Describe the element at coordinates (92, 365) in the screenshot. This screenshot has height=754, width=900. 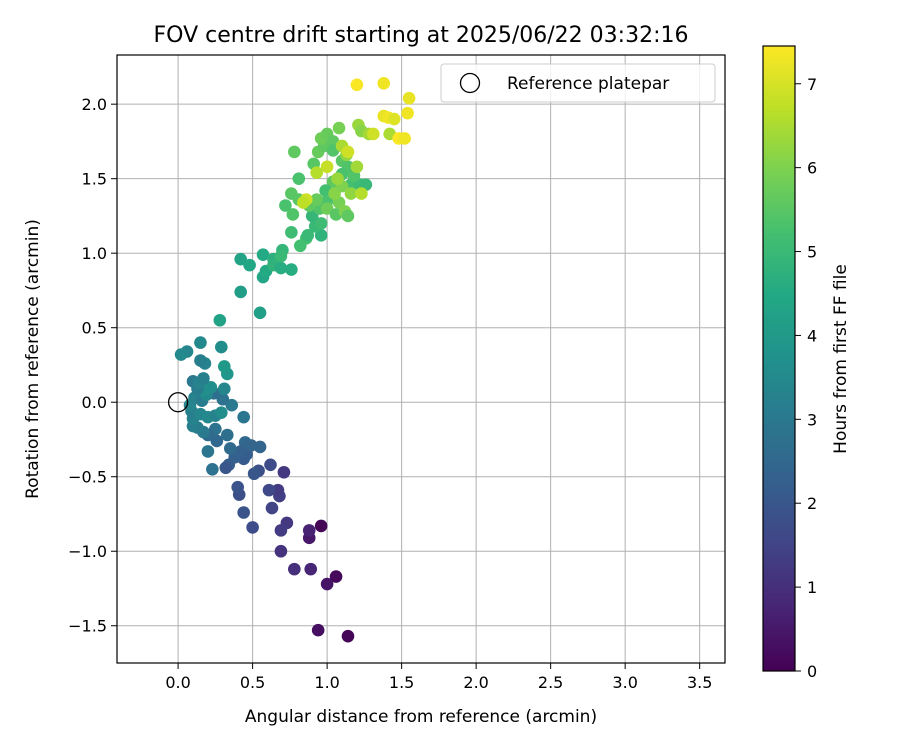
I see `y-axis-ticks: −1.5 −1.0 −0.5 0.0 0.5 1.0 1.5 2.0` at that location.